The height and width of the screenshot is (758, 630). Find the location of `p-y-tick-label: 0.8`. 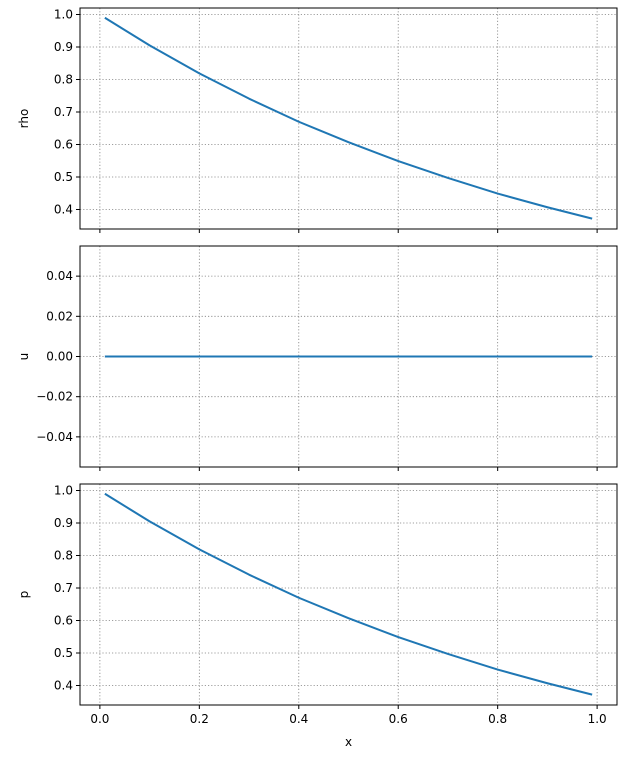

p-y-tick-label: 0.8 is located at coordinates (63, 556).